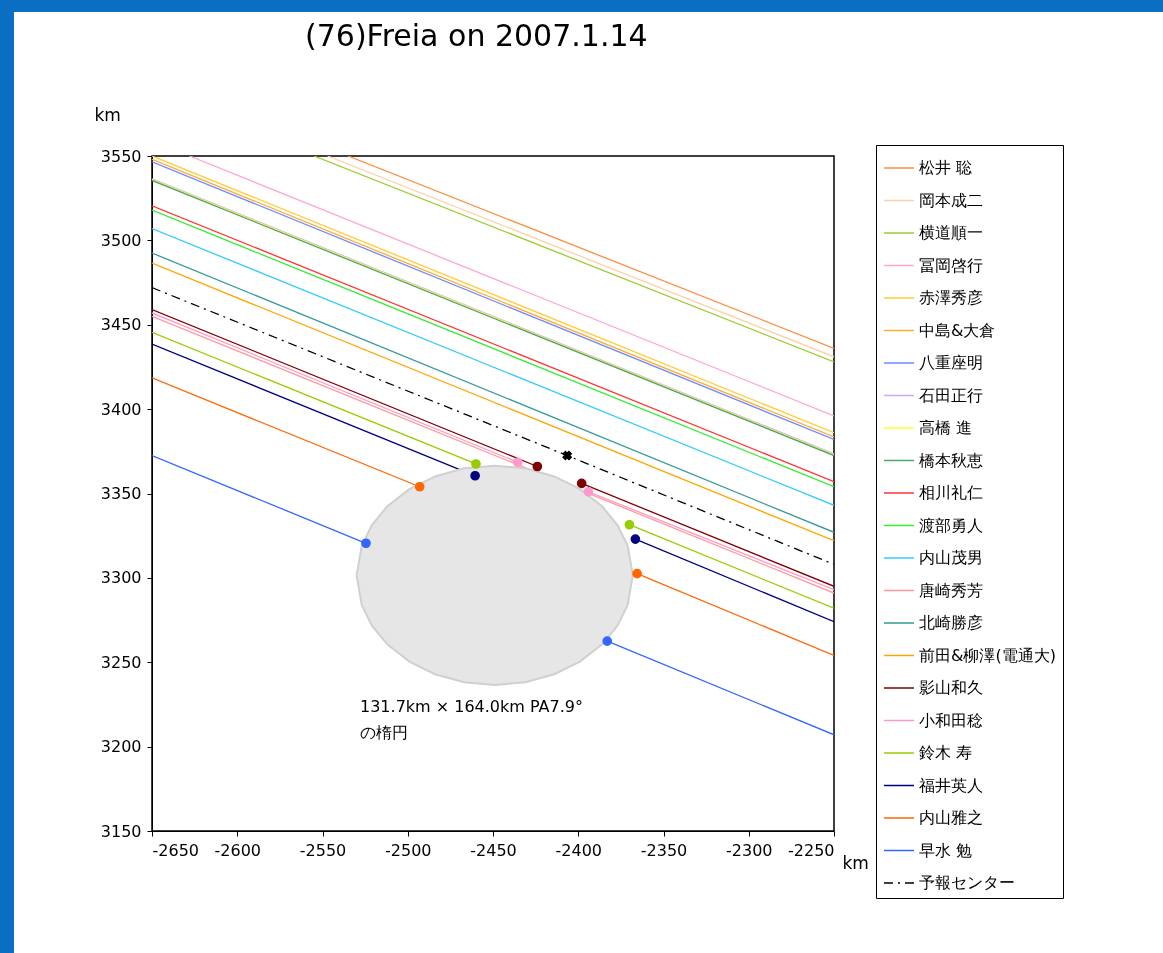 The image size is (1163, 953). What do you see at coordinates (578, 850) in the screenshot?
I see `x-tick-label: -2400` at bounding box center [578, 850].